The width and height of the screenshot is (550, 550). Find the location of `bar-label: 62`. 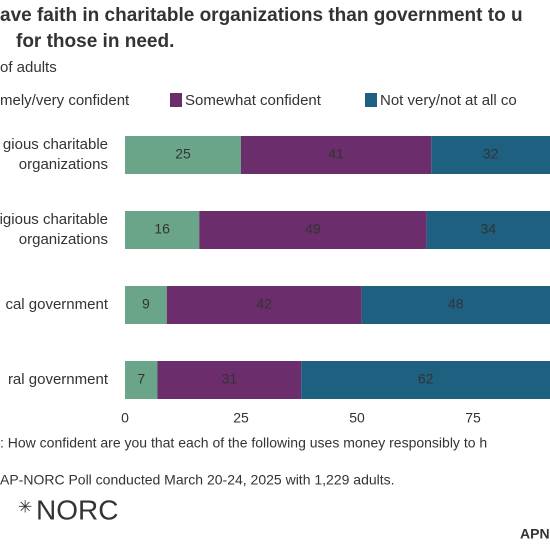

bar-label: 62 is located at coordinates (426, 379).